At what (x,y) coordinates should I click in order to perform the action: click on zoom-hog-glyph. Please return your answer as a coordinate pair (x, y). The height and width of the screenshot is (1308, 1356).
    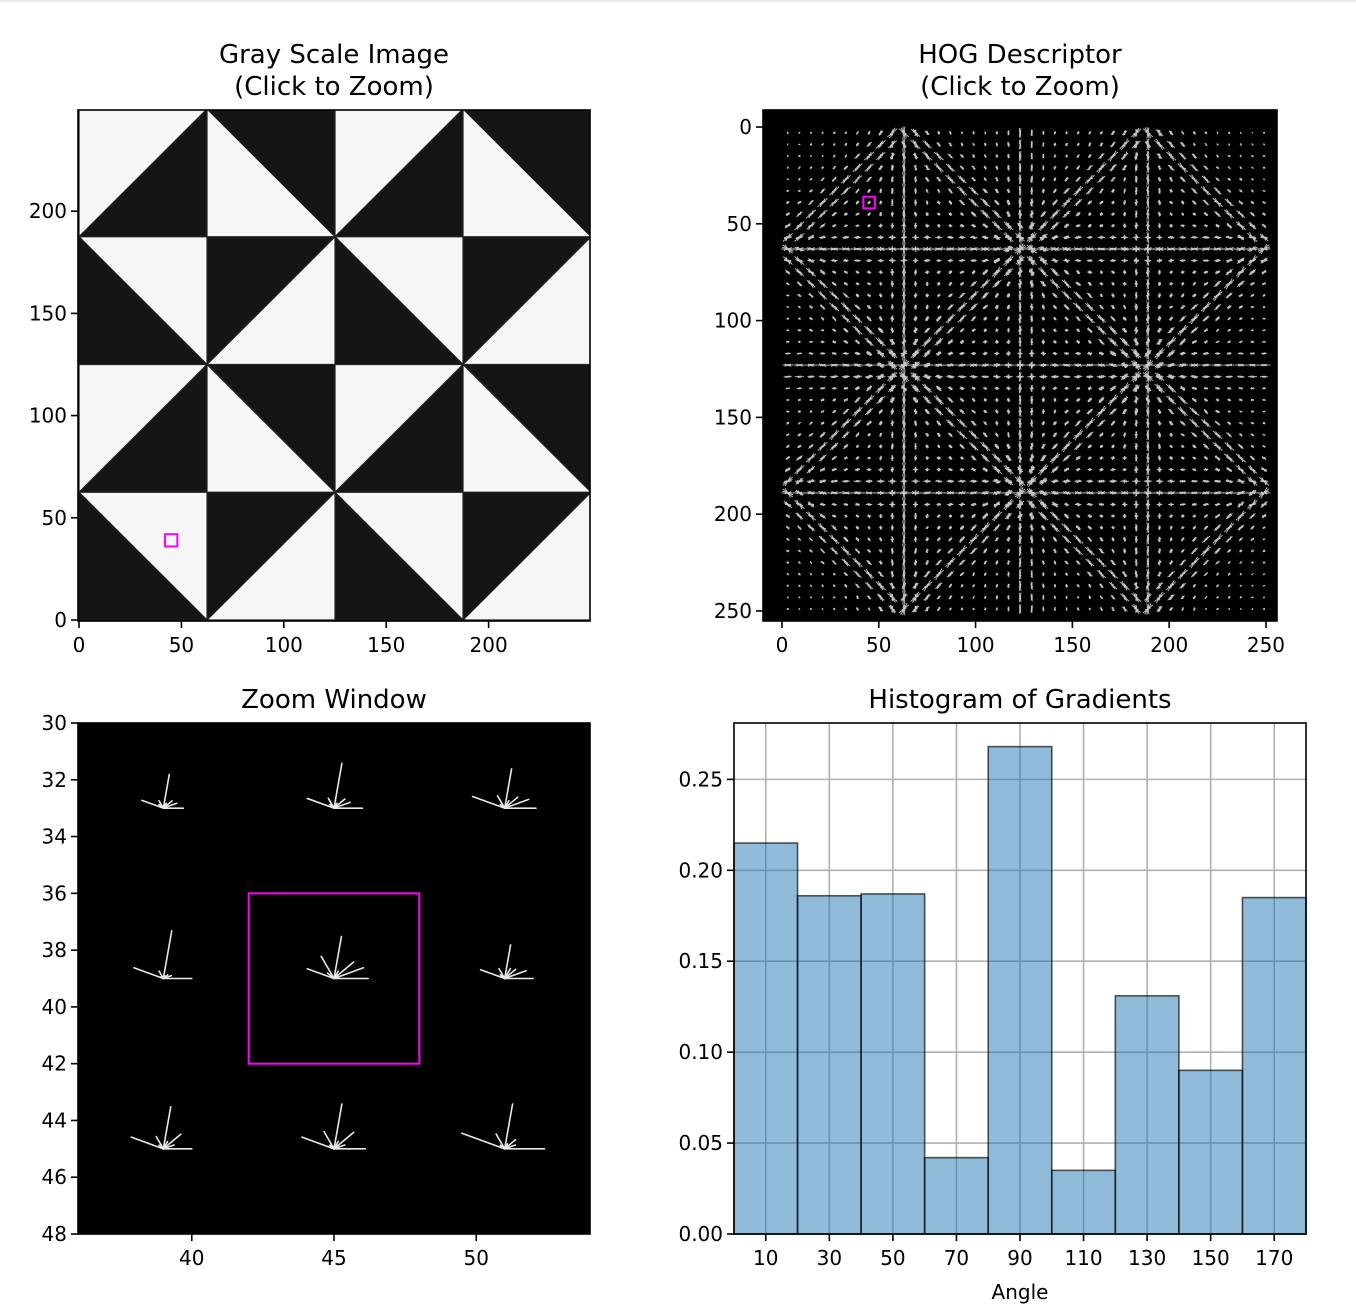
    Looking at the image, I should click on (335, 785).